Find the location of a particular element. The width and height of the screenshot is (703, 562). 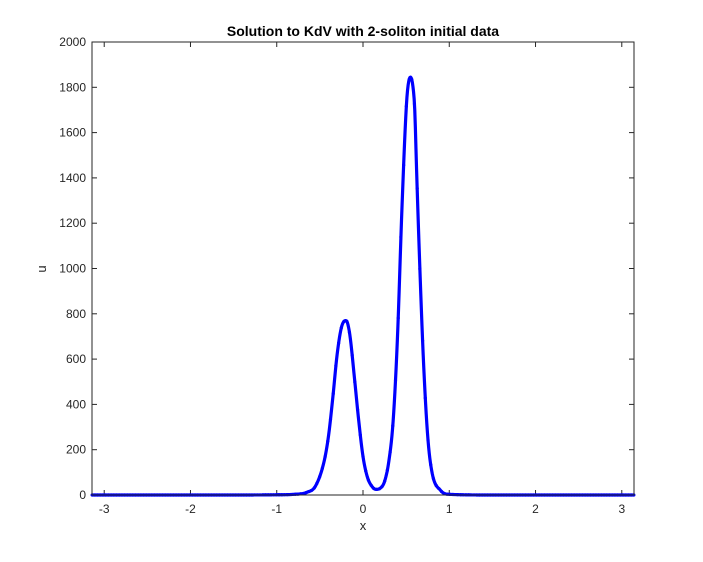

y-tick-label: 0 is located at coordinates (82, 495).